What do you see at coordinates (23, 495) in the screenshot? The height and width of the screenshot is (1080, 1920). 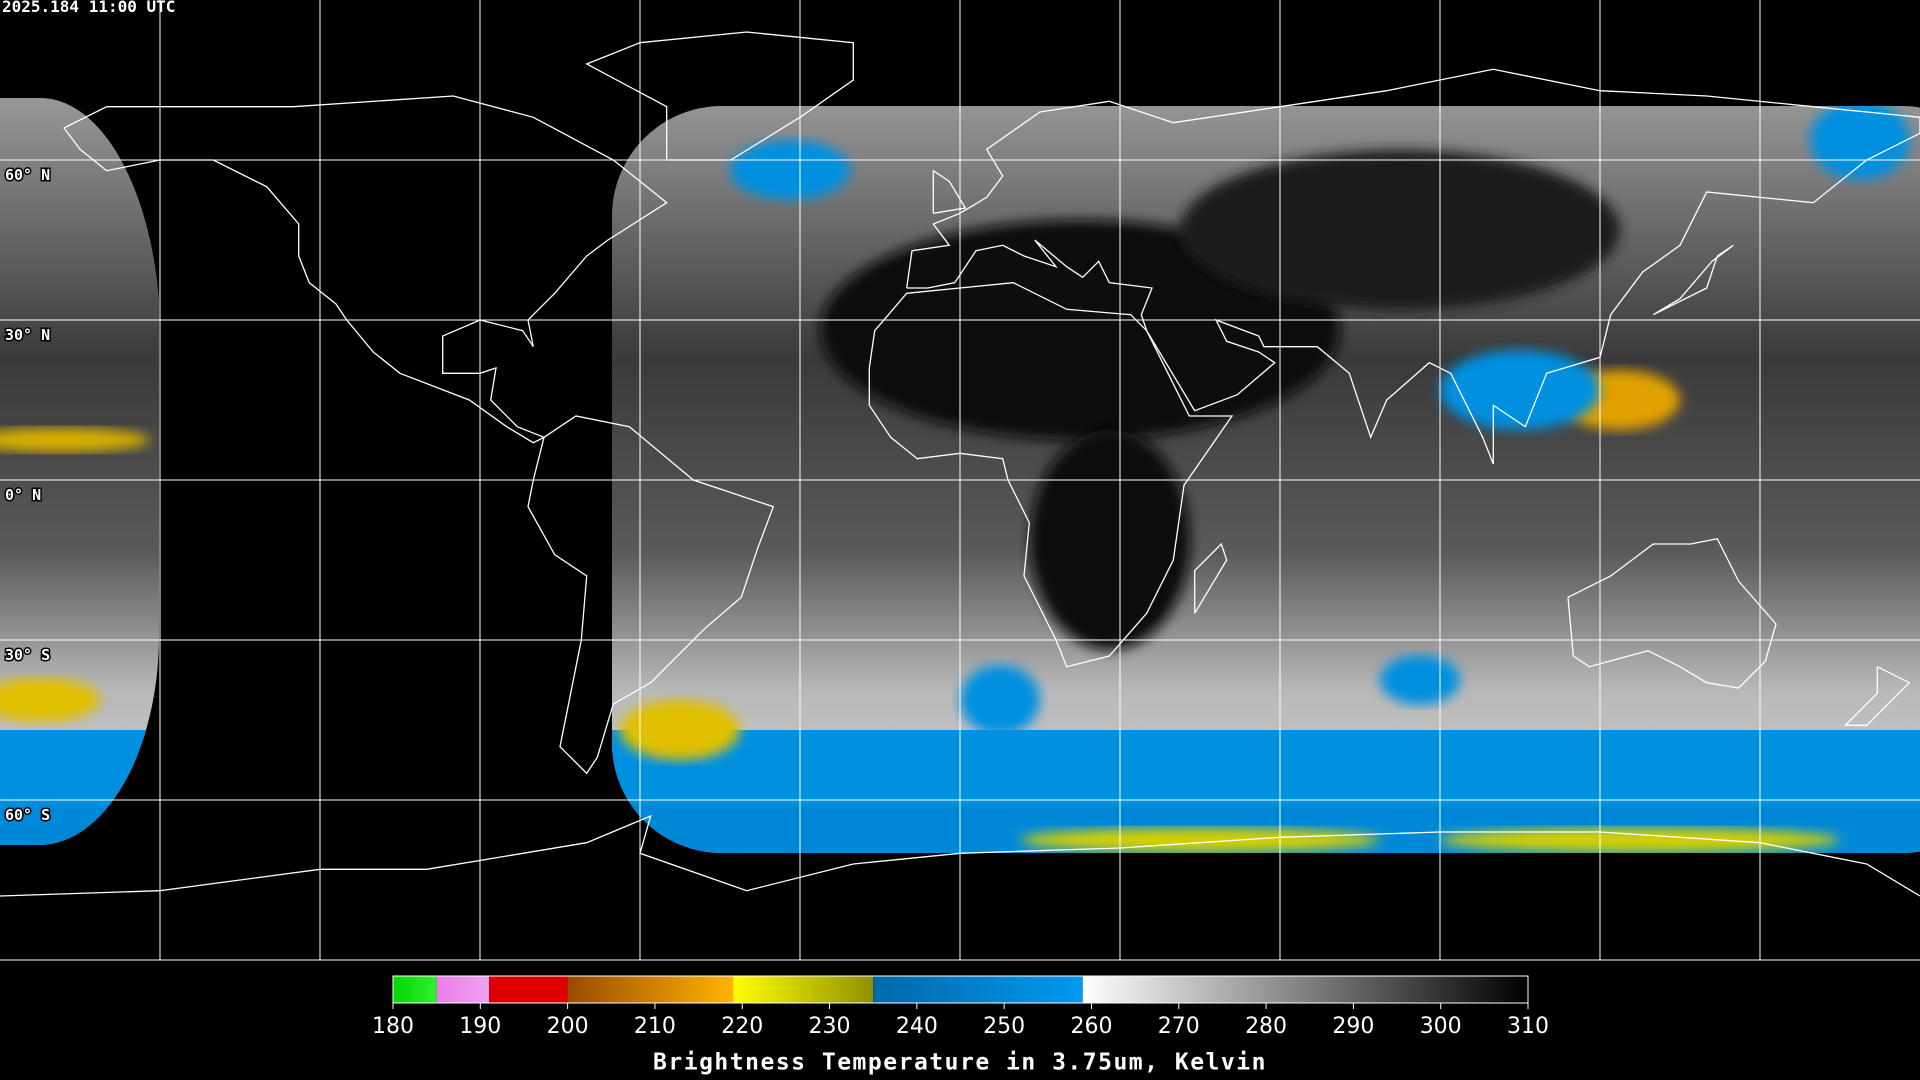 I see `latitude-label: 0° N` at bounding box center [23, 495].